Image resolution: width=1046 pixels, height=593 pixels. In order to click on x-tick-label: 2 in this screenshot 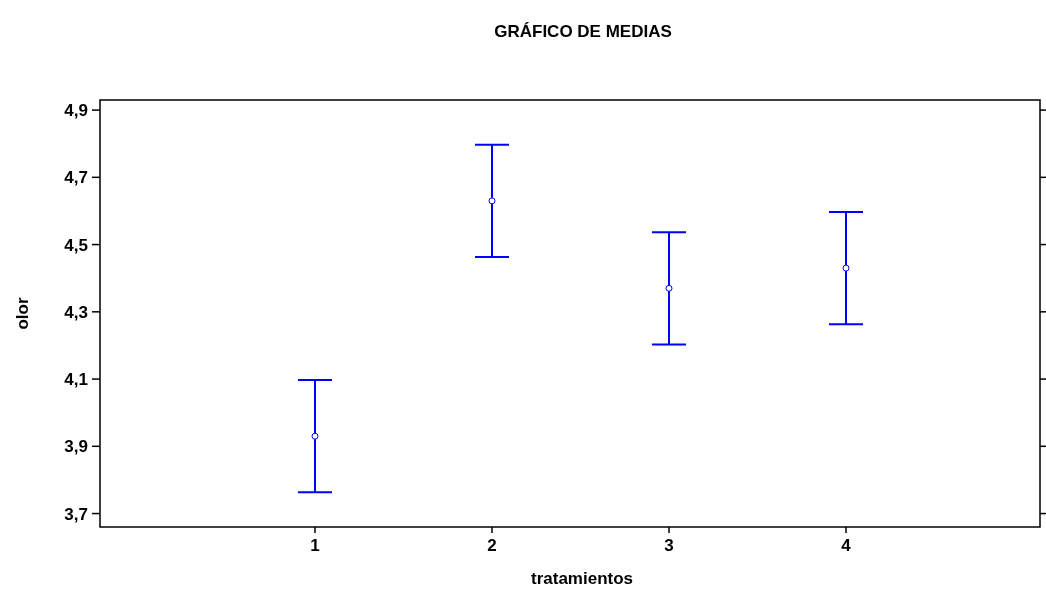, I will do `click(492, 545)`.